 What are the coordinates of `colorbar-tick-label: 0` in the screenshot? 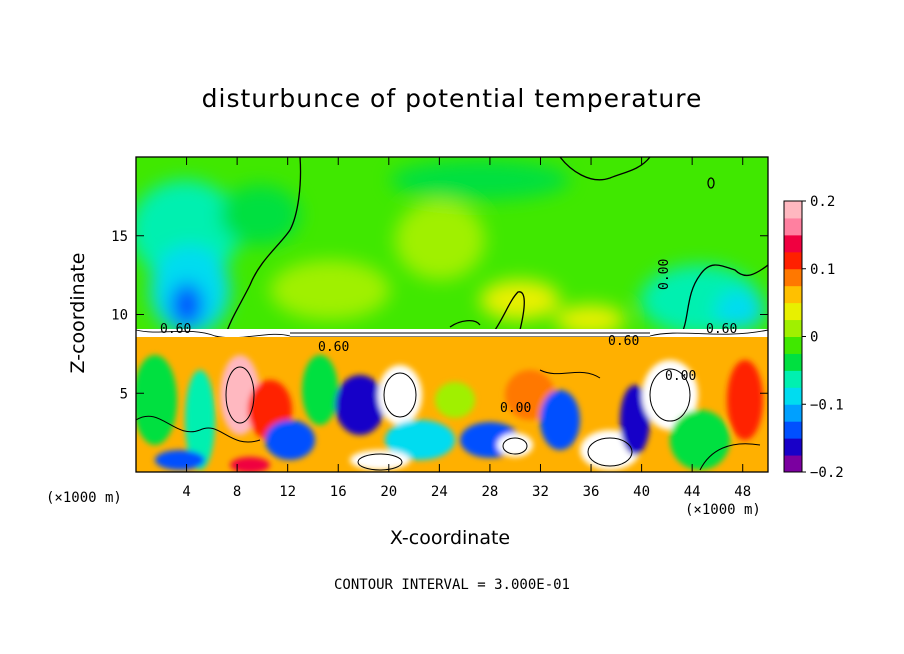 It's located at (814, 338).